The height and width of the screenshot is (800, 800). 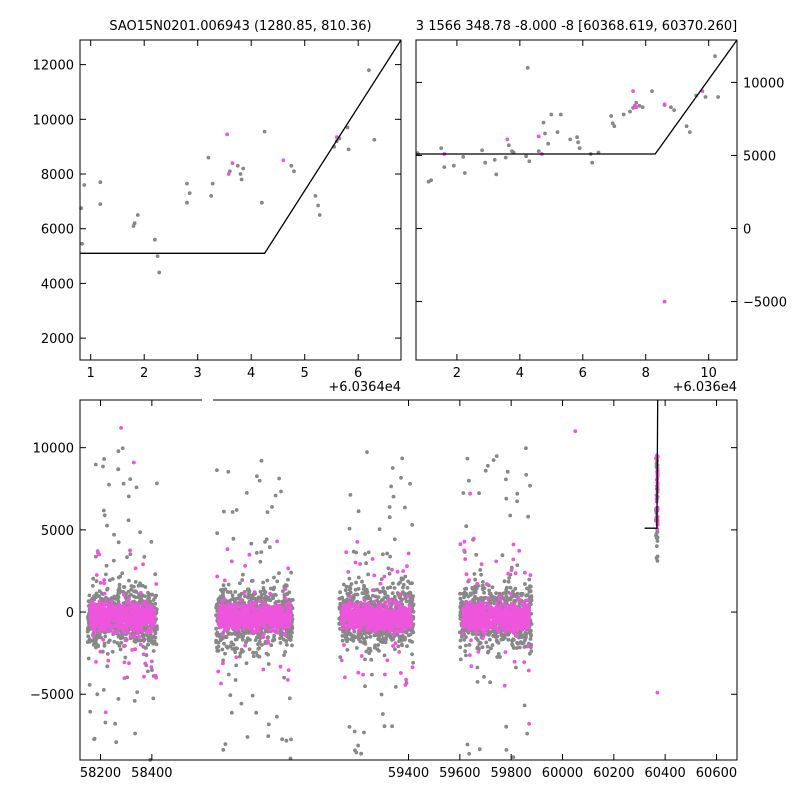 I want to click on y-tick-label: 0, so click(x=747, y=229).